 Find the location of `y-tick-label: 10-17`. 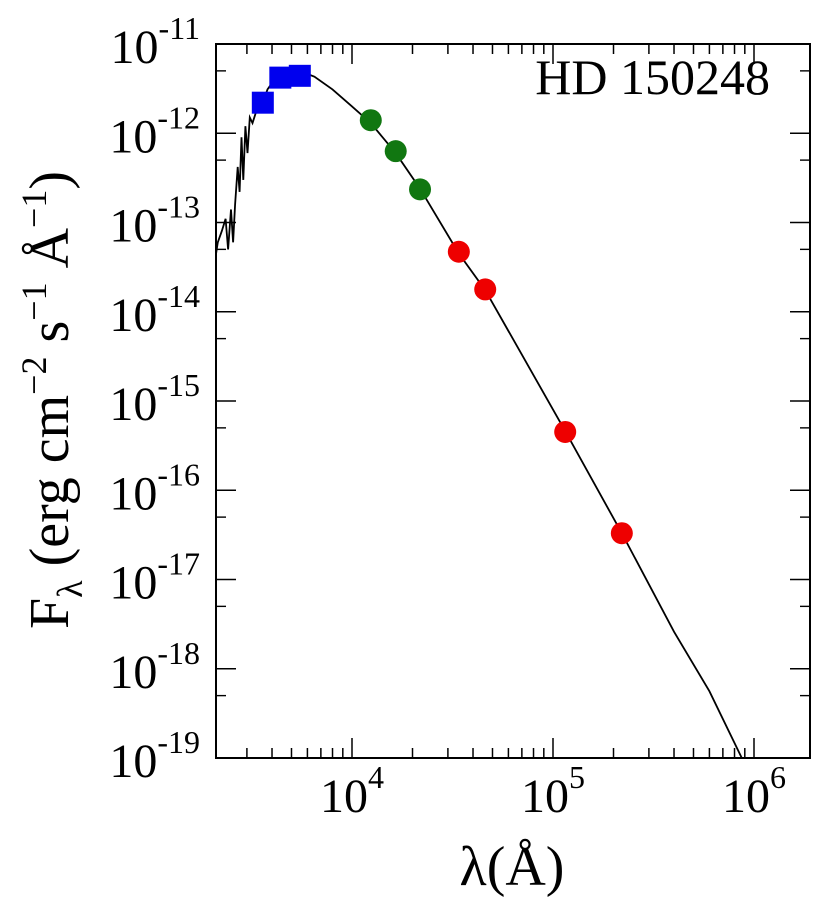

y-tick-label: 10-17 is located at coordinates (154, 578).